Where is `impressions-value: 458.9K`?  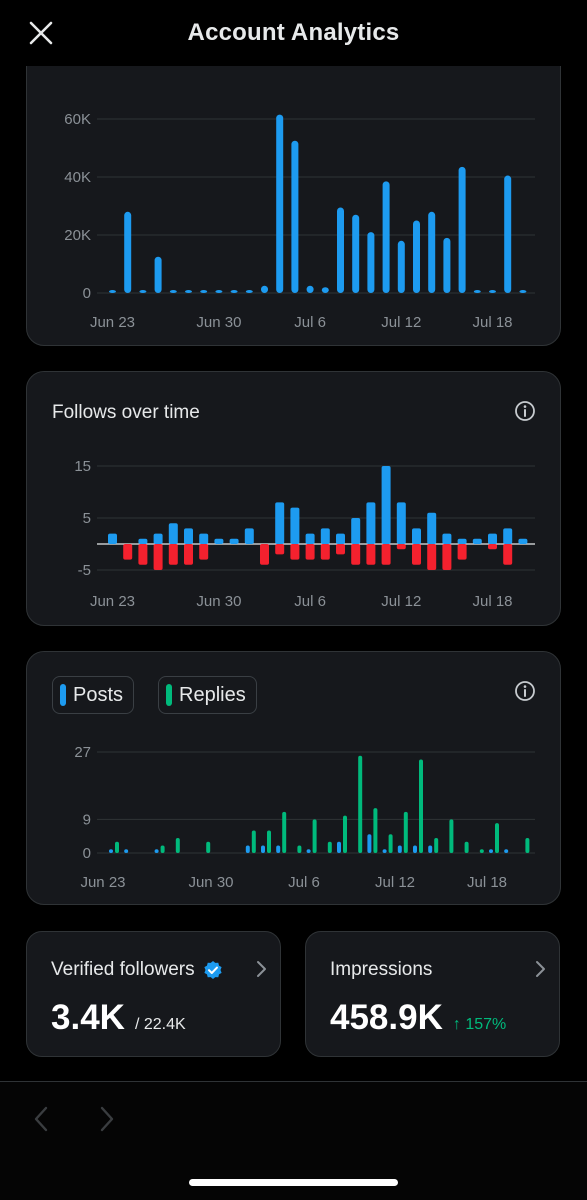
impressions-value: 458.9K is located at coordinates (386, 1017).